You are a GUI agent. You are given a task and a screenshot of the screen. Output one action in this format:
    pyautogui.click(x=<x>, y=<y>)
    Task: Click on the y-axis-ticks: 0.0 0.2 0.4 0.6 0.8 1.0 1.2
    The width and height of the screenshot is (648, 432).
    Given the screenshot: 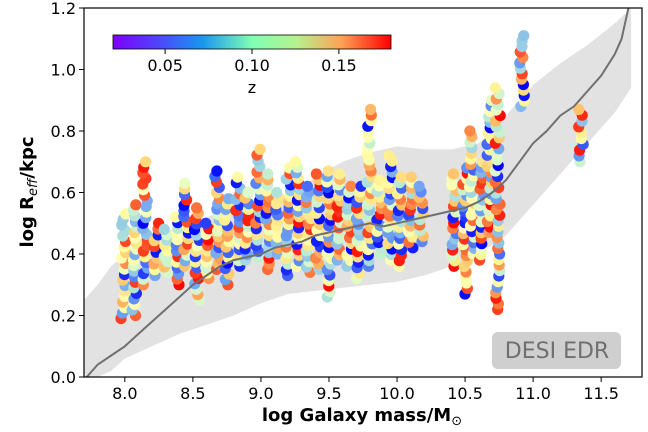 What is the action you would take?
    pyautogui.click(x=67, y=193)
    